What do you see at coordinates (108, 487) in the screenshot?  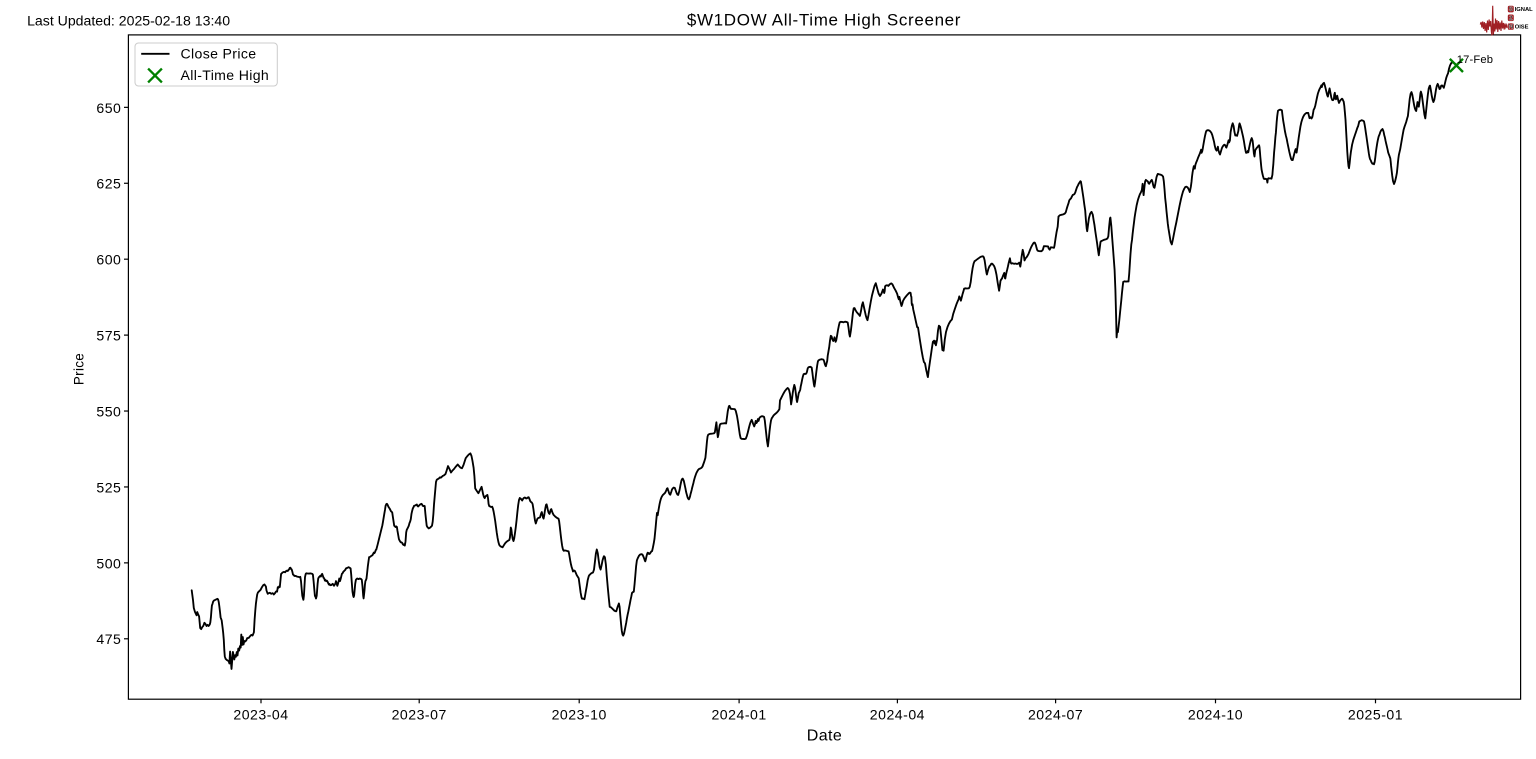 I see `svg-text: 525` at bounding box center [108, 487].